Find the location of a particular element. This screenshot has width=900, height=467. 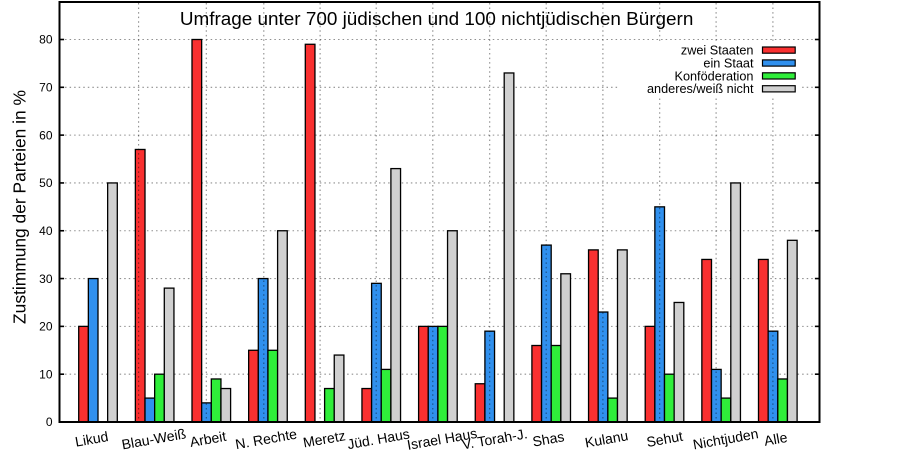

svg-text: 20 is located at coordinates (46, 327).